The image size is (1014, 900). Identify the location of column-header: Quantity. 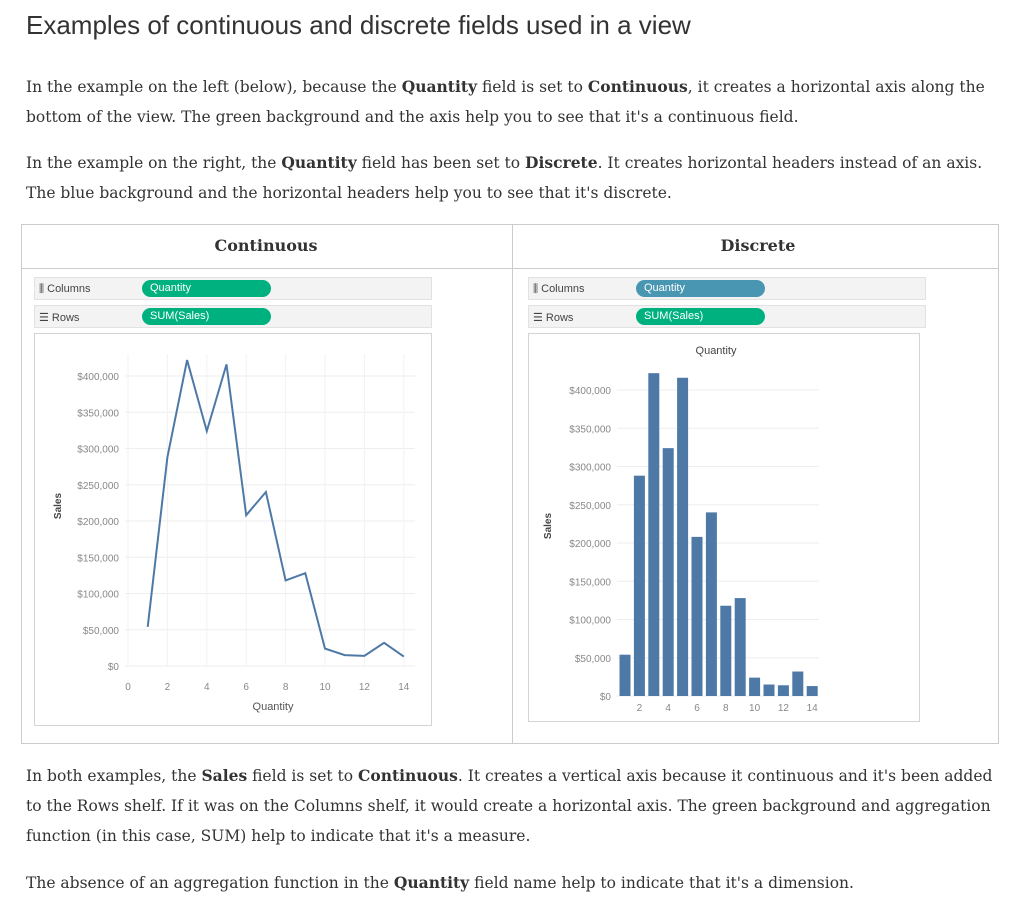
(716, 351).